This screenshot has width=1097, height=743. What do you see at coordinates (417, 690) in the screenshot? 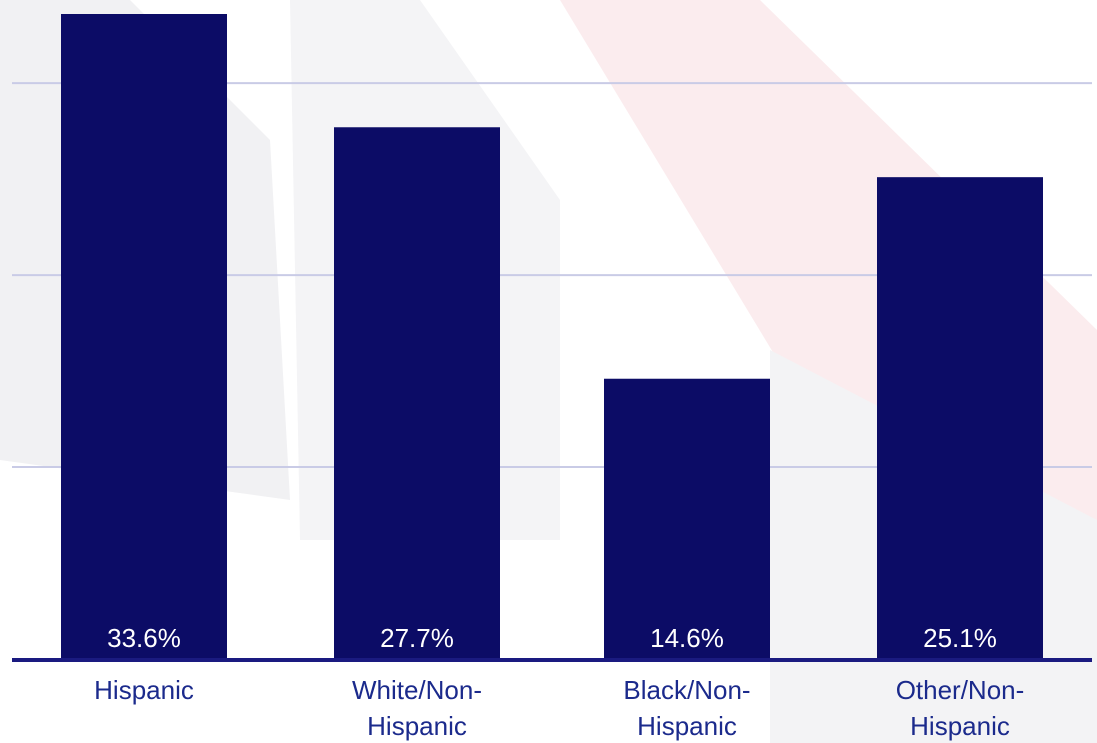
I see `category-label-line: White/Non-` at bounding box center [417, 690].